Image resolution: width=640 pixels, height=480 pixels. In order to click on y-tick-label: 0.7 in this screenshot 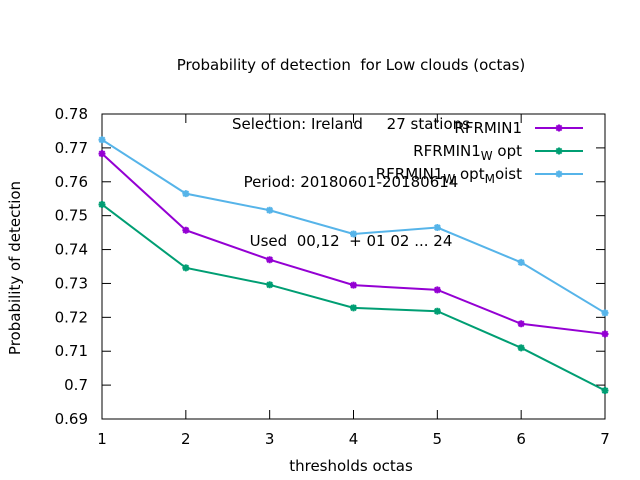, I will do `click(76, 385)`.